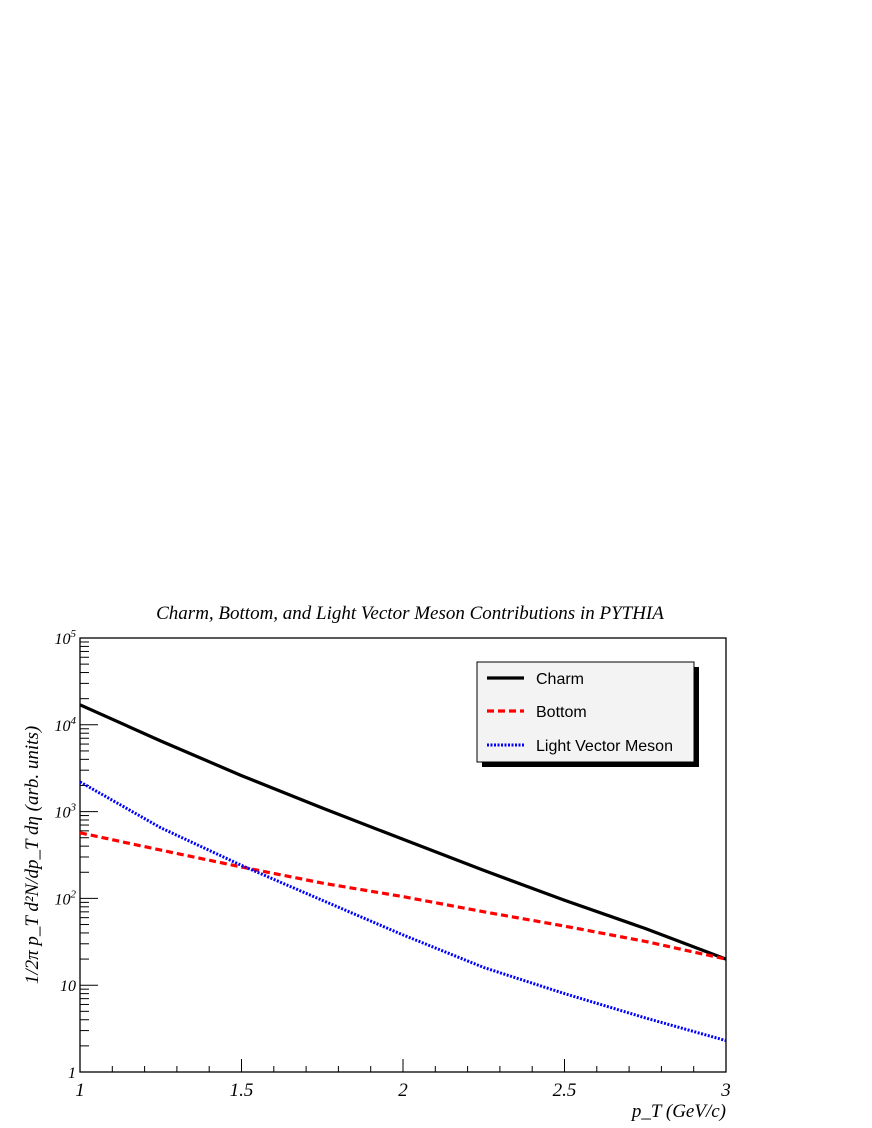  I want to click on legend-label: Bottom, so click(561, 712).